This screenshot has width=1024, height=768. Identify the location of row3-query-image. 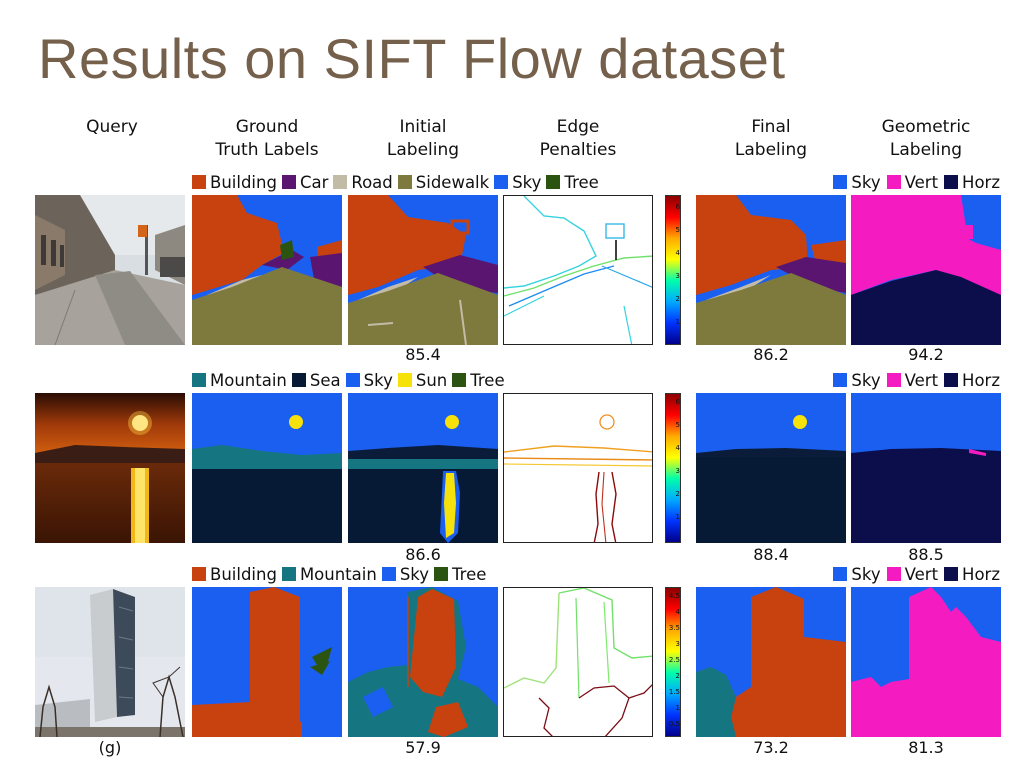
(110, 662).